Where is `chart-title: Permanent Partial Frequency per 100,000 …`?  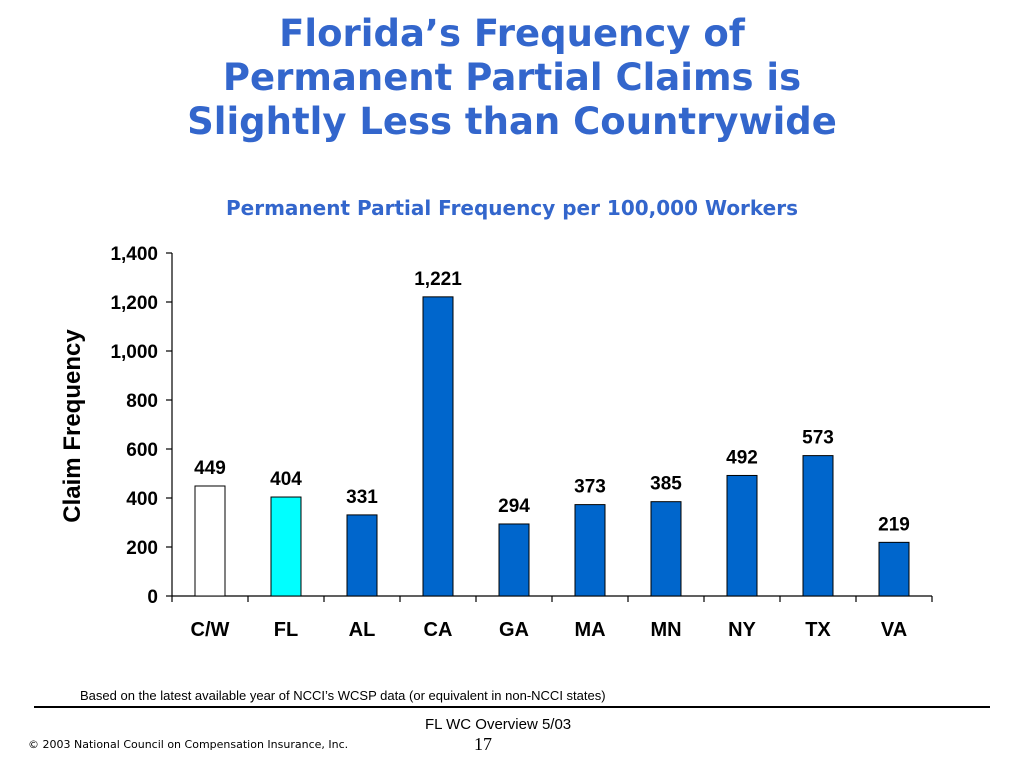
chart-title: Permanent Partial Frequency per 100,000 … is located at coordinates (512, 208).